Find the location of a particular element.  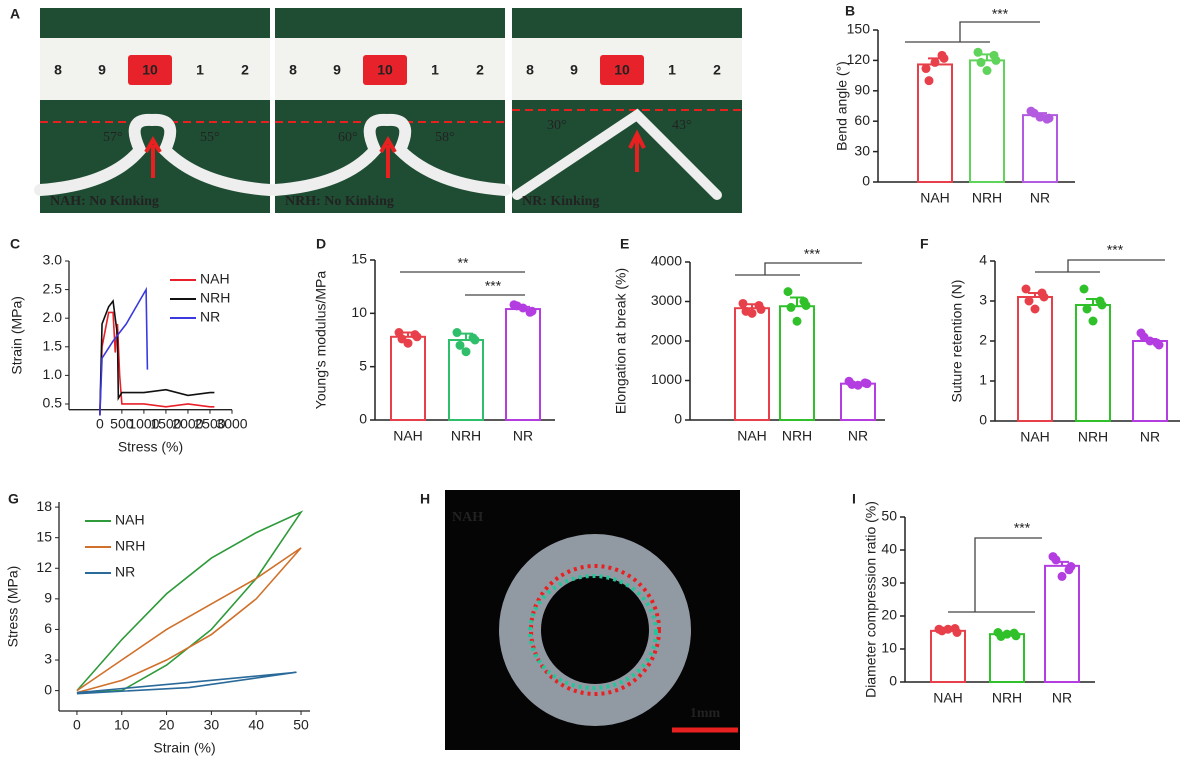

inner-contour is located at coordinates (593, 632).